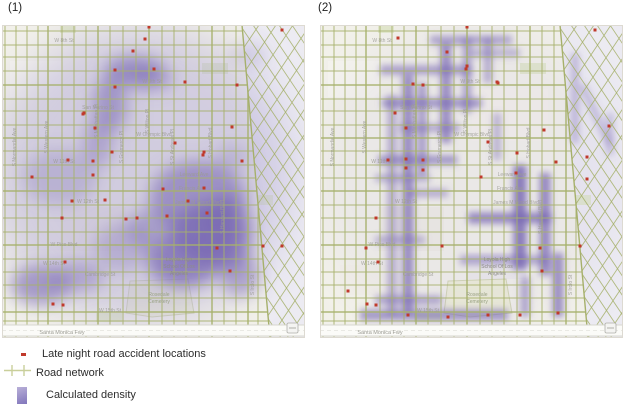 This screenshot has height=410, width=627. I want to click on legend-label-road-network: Road network, so click(70, 373).